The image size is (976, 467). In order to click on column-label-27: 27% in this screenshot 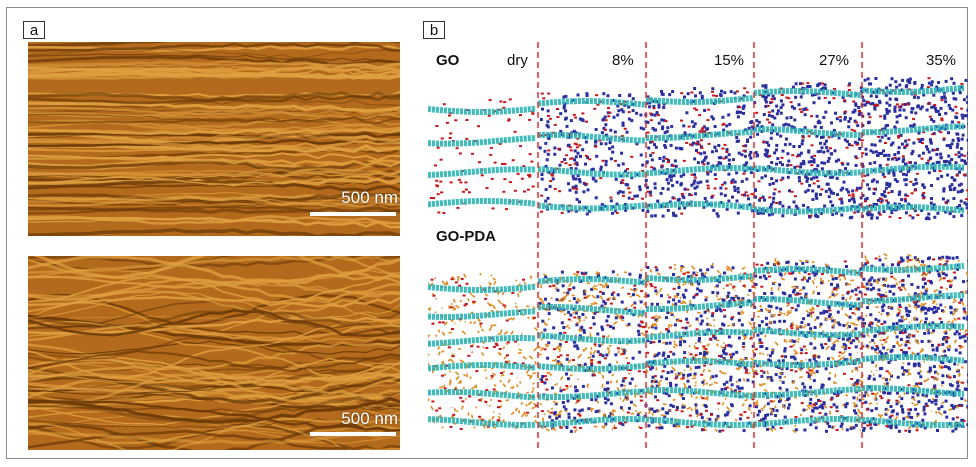, I will do `click(834, 60)`.